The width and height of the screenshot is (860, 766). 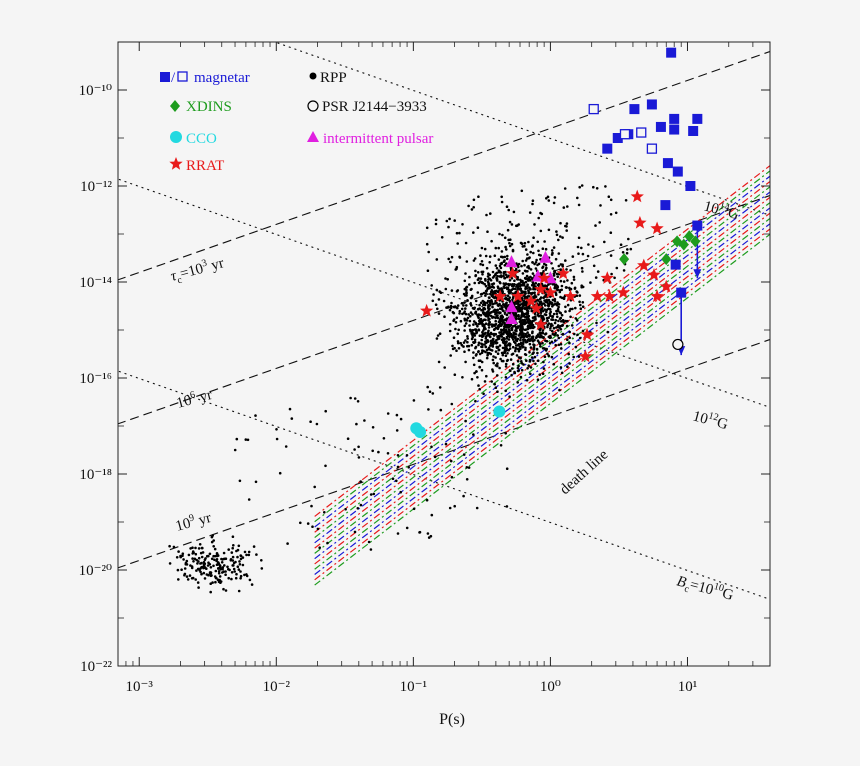 What do you see at coordinates (697, 225) in the screenshot?
I see `magnetar-point` at bounding box center [697, 225].